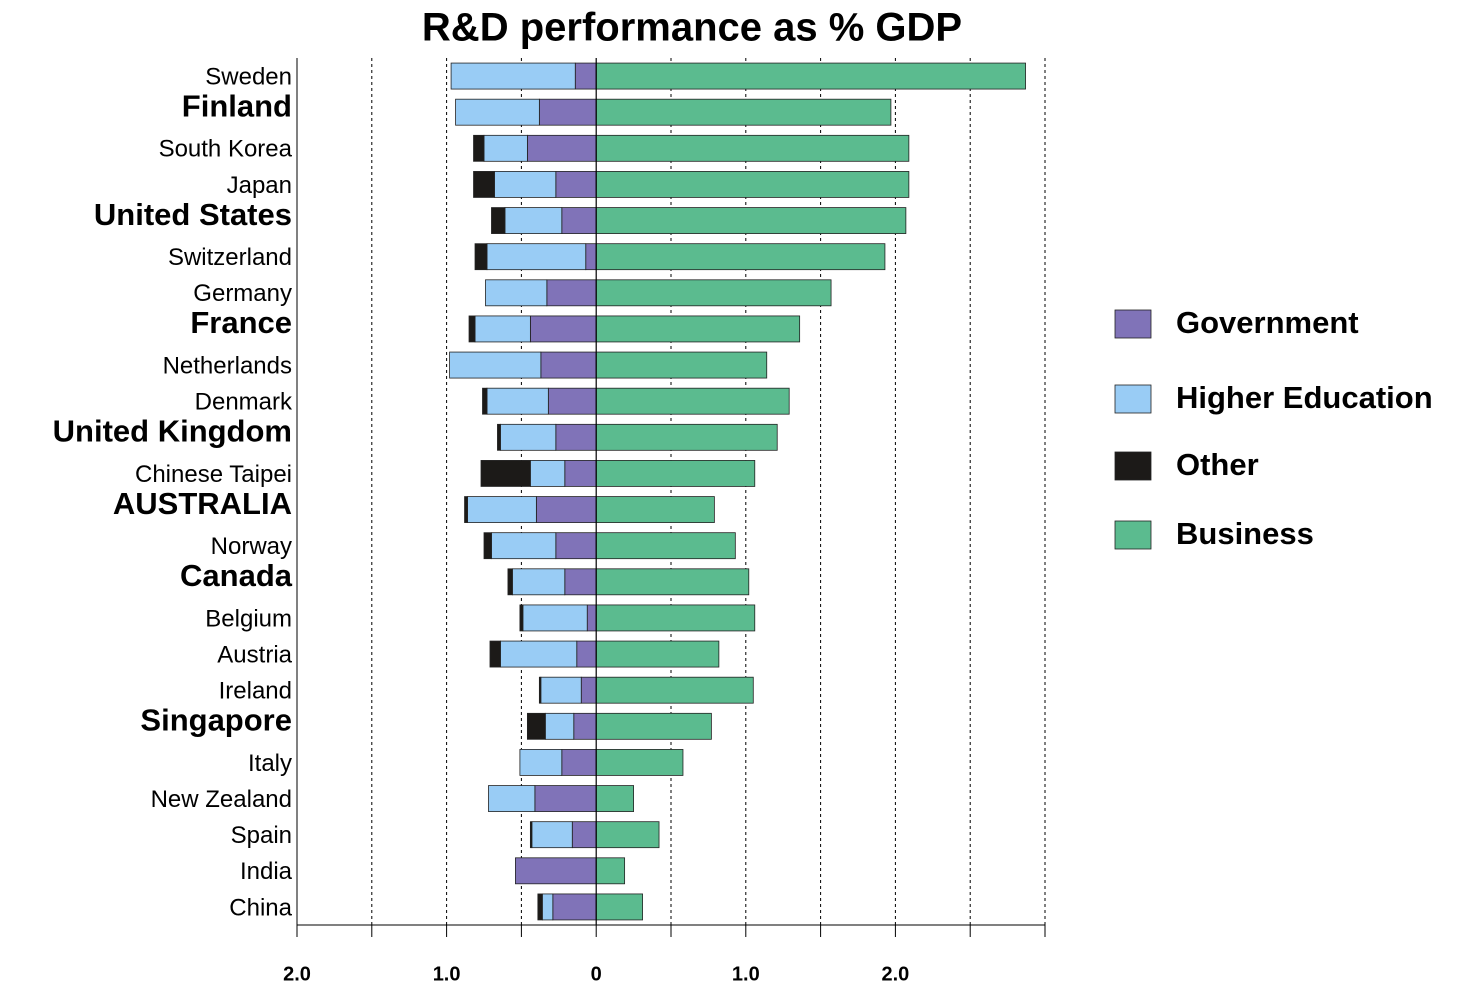 Image resolution: width=1472 pixels, height=987 pixels. Describe the element at coordinates (227, 365) in the screenshot. I see `y-tick-label: Netherlands` at that location.